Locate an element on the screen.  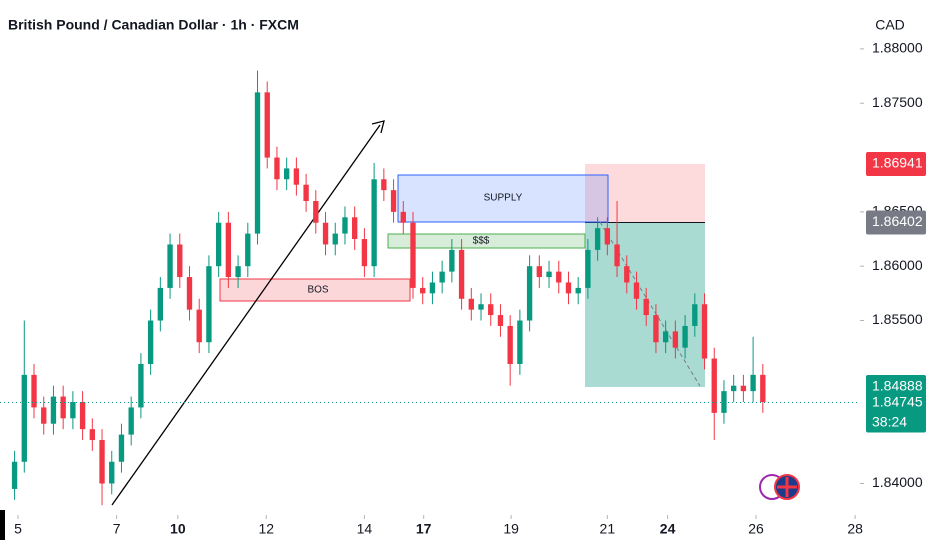
y-tick-label: 1.86000 is located at coordinates (897, 265).